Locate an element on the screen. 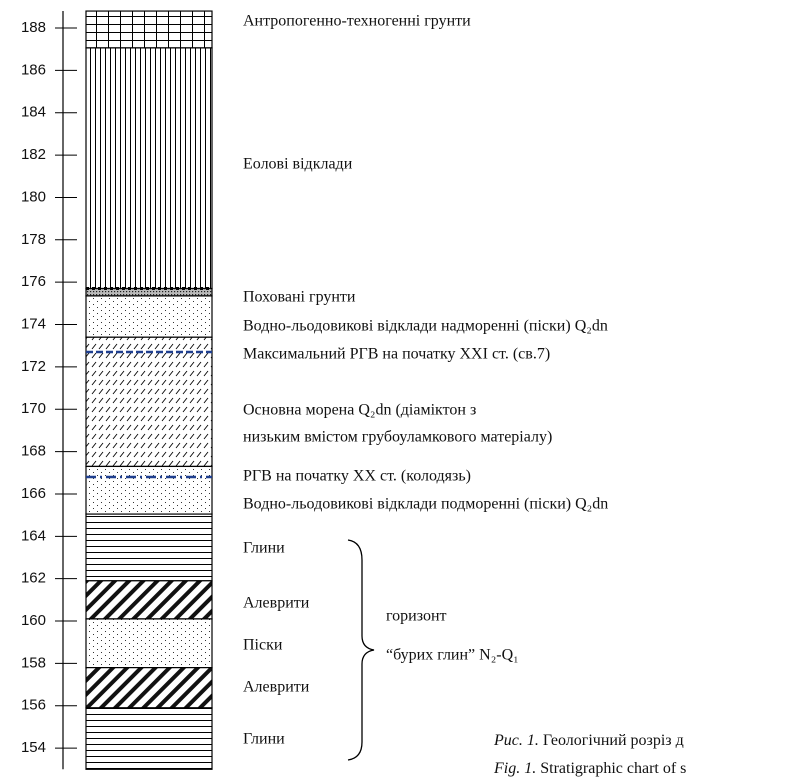 This screenshot has height=778, width=789. tick-label: 162 is located at coordinates (33, 578).